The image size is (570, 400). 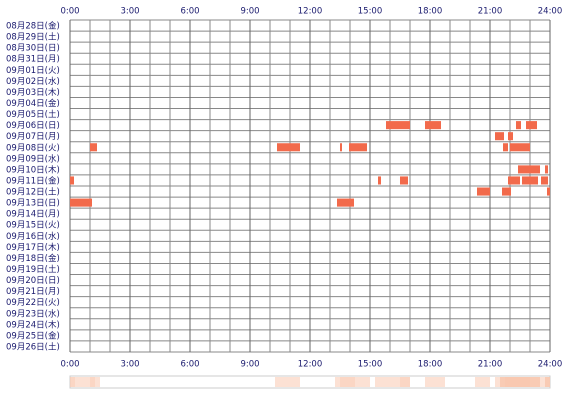 What do you see at coordinates (69, 365) in the screenshot?
I see `x-tick-label-bottom: 0:00` at bounding box center [69, 365].